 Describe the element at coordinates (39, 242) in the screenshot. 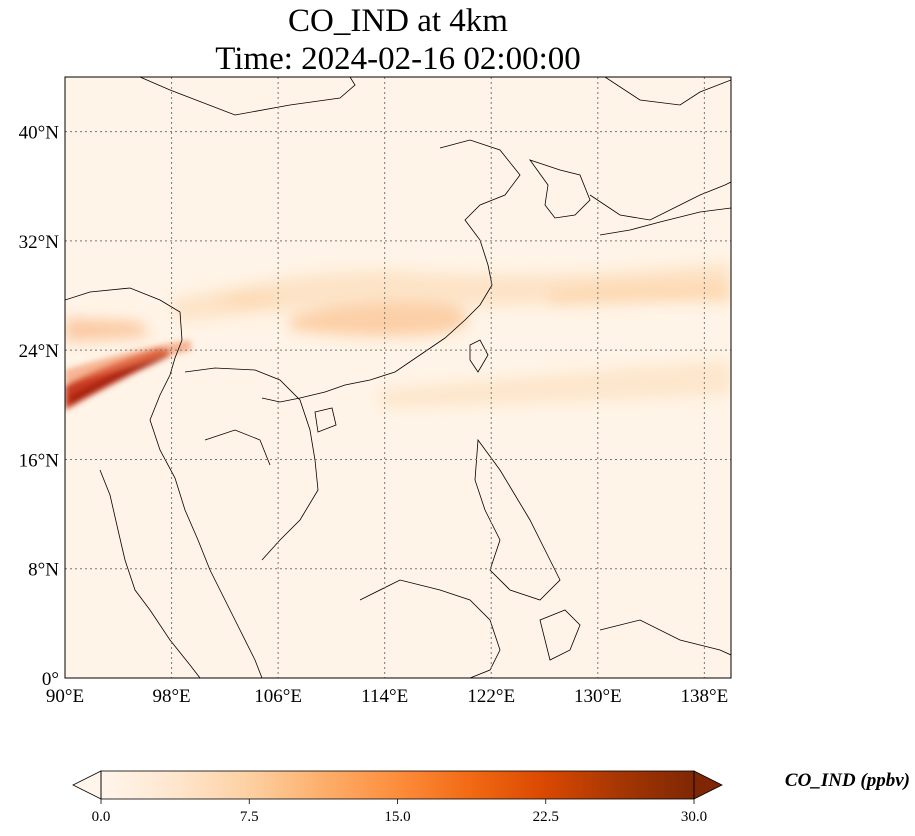

I see `y-tick-label: 32°N` at that location.